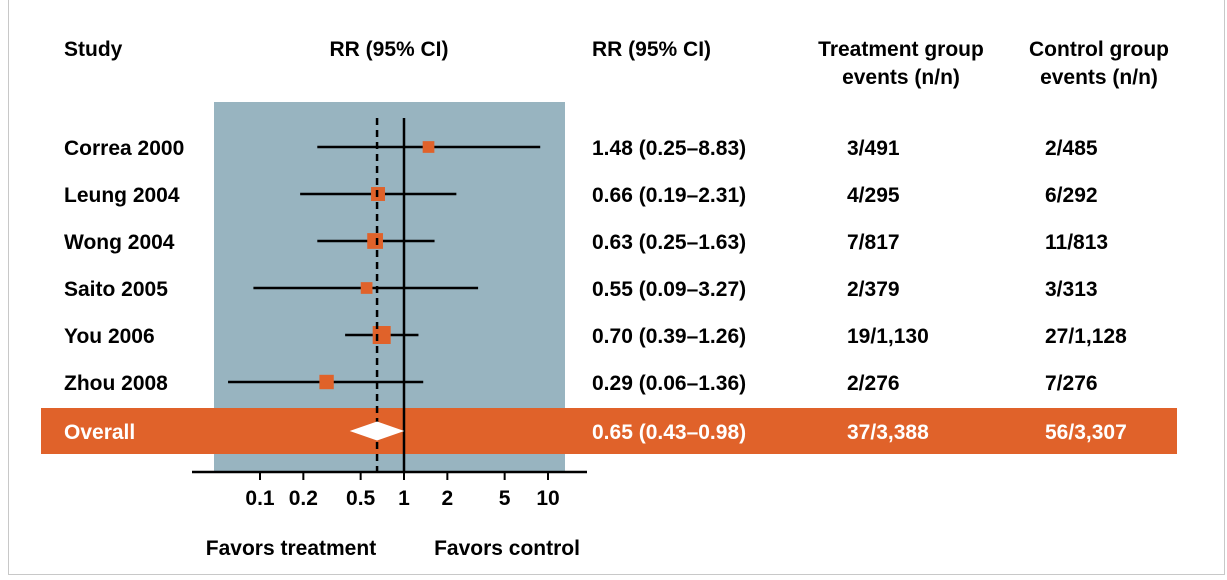  Describe the element at coordinates (669, 289) in the screenshot. I see `study-rr-text: 0.55 (0.09–3.27)` at that location.